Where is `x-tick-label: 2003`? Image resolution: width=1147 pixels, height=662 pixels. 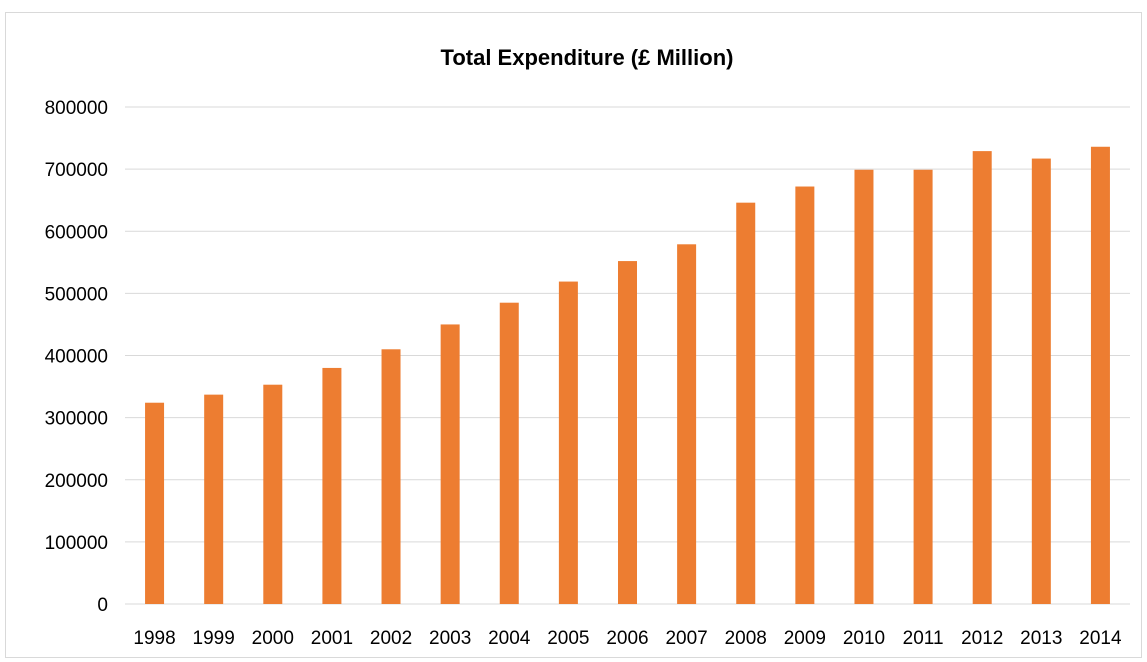
x-tick-label: 2003 is located at coordinates (450, 638).